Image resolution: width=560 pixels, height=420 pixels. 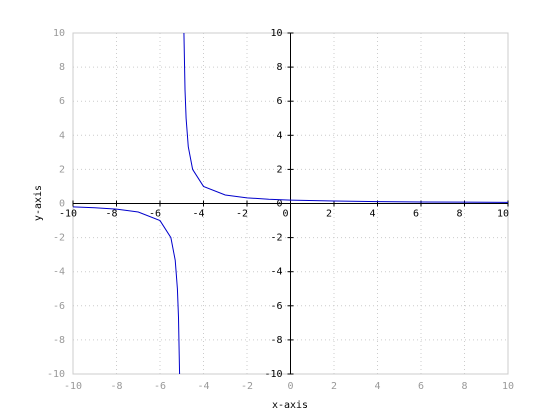 I want to click on x-axis-label: x-axis, so click(x=290, y=405).